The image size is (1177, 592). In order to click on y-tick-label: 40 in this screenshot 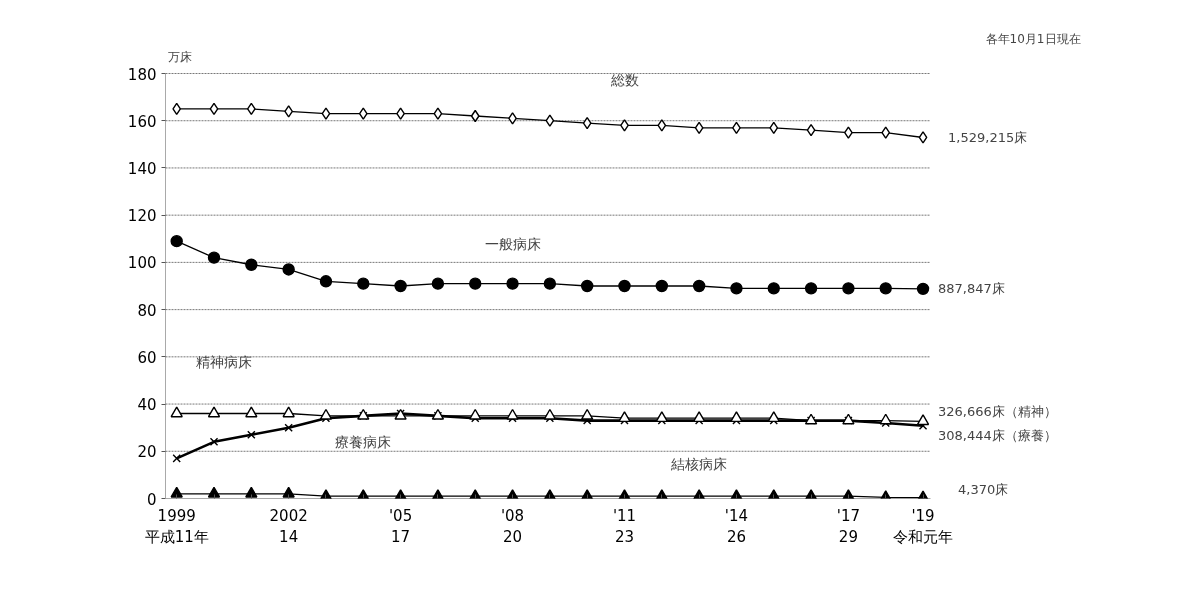, I will do `click(147, 405)`.